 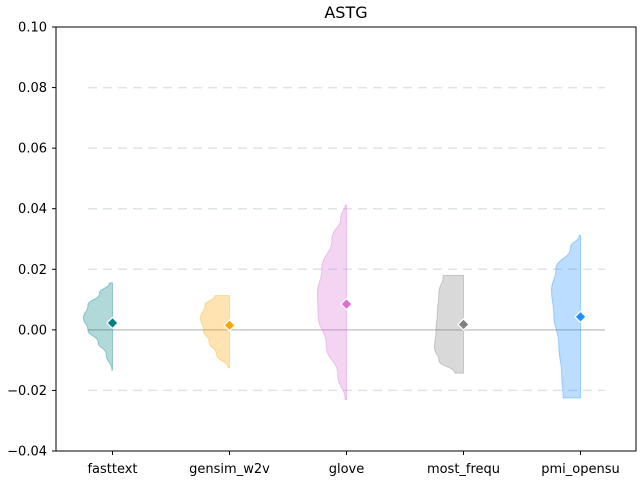 What do you see at coordinates (229, 469) in the screenshot?
I see `x-tick-label: gensim_w2v` at bounding box center [229, 469].